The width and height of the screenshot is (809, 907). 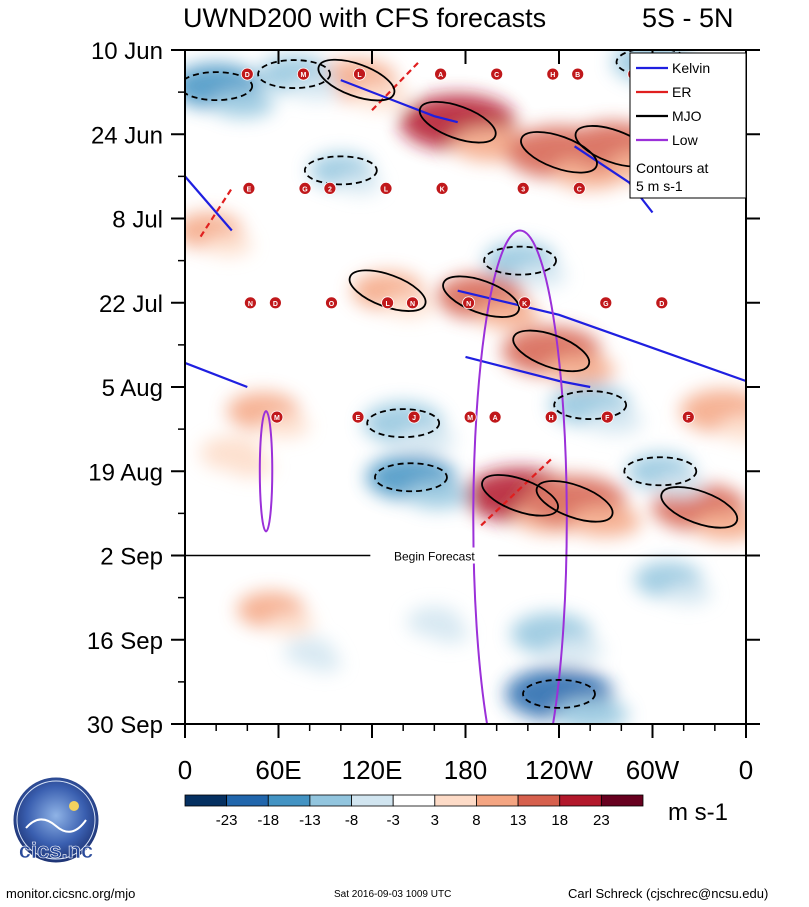 I want to click on storm-marker: 2, so click(x=330, y=188).